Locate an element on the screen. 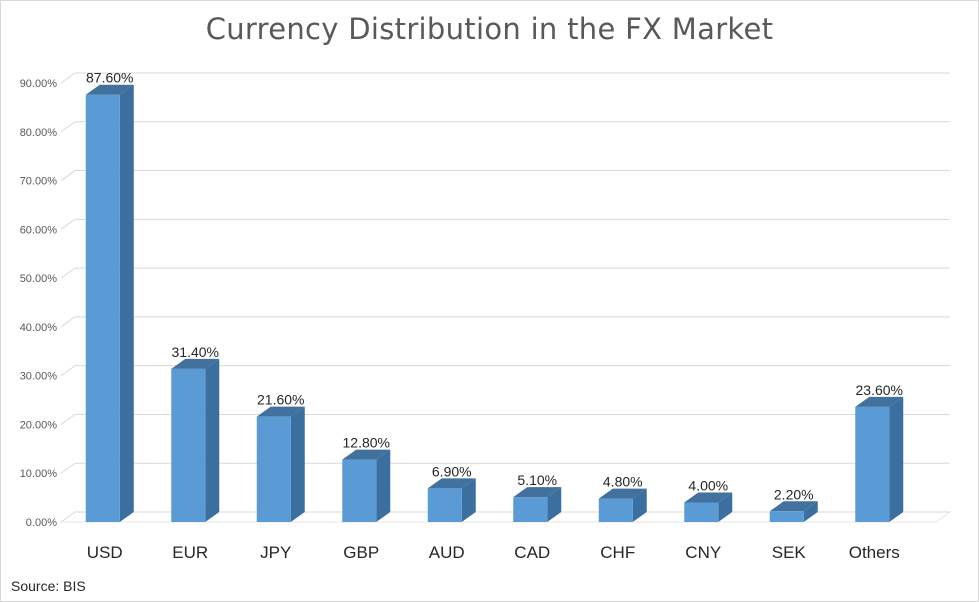 Image resolution: width=979 pixels, height=602 pixels. x-tick-label: Others is located at coordinates (874, 552).